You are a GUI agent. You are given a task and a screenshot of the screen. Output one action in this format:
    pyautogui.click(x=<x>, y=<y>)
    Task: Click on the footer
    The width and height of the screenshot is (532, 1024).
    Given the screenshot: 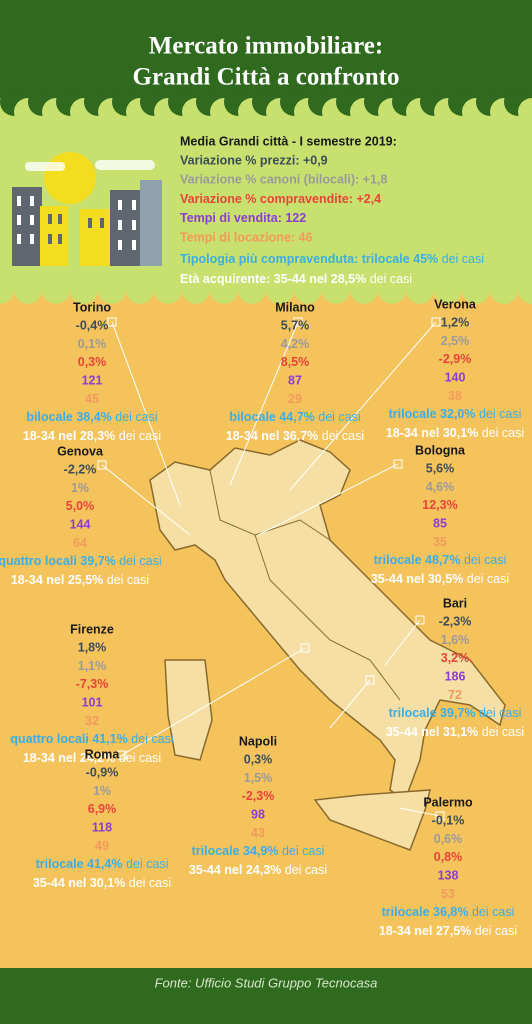 What is the action you would take?
    pyautogui.click(x=266, y=996)
    